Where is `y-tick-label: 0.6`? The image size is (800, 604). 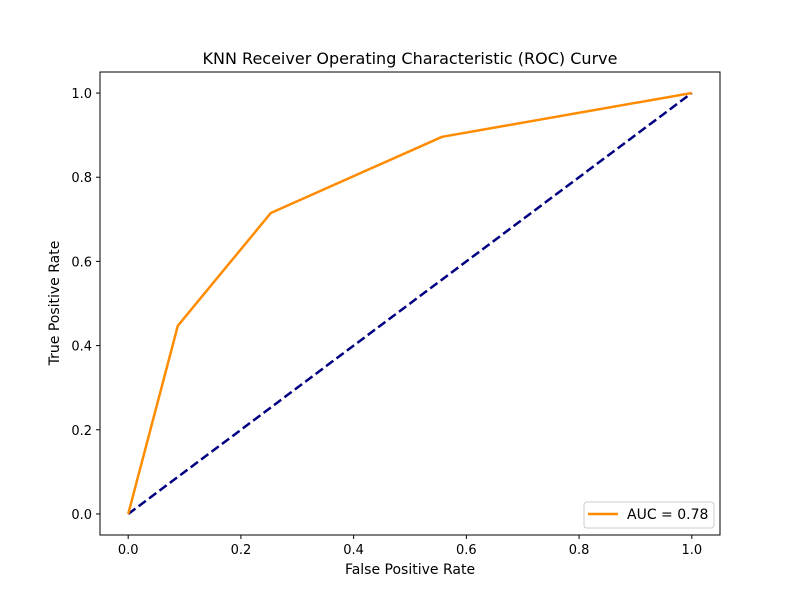 y-tick-label: 0.6 is located at coordinates (81, 262).